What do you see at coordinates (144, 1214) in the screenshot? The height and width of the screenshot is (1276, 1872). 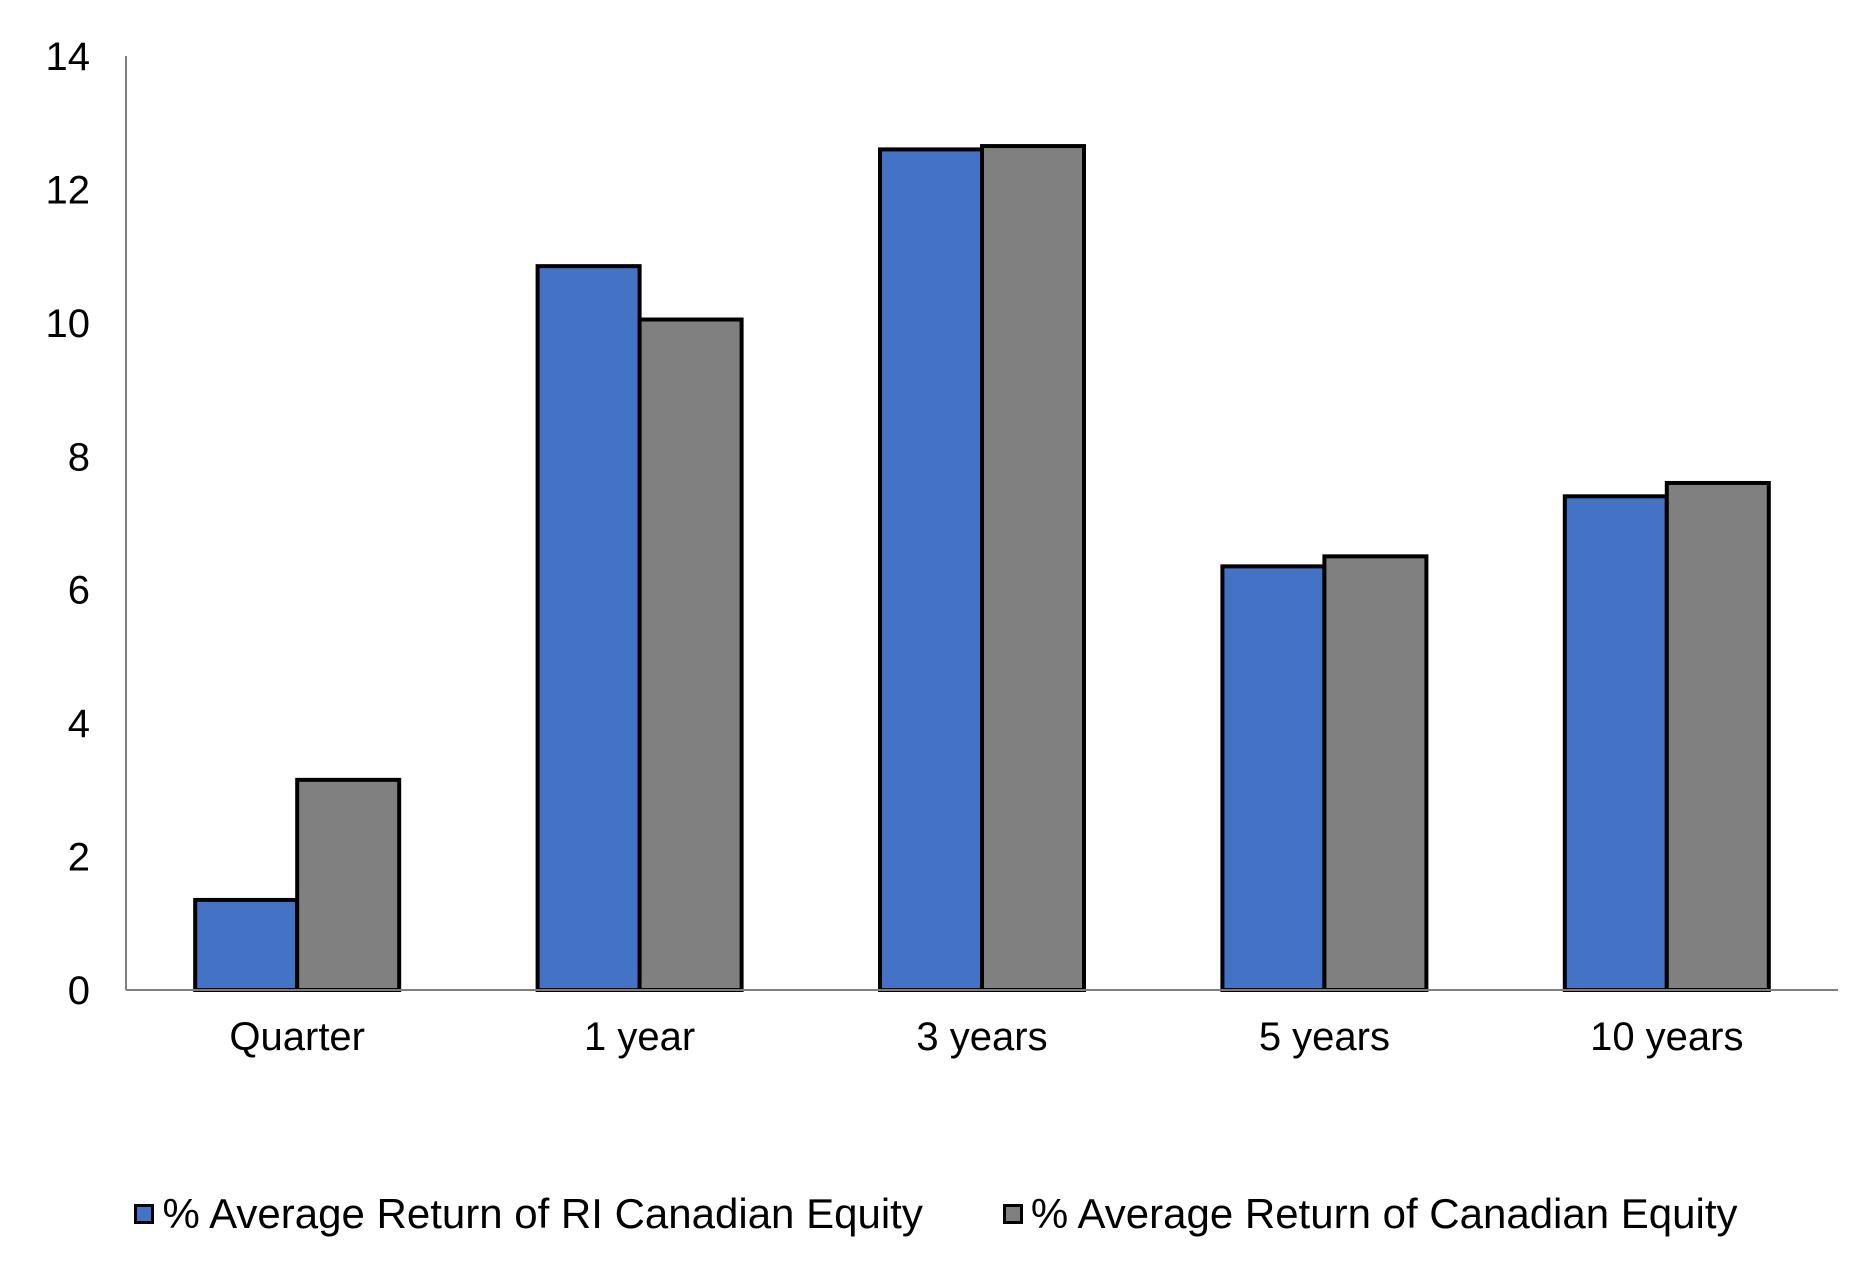 I see `legend-swatch-ri-canadian-equity` at bounding box center [144, 1214].